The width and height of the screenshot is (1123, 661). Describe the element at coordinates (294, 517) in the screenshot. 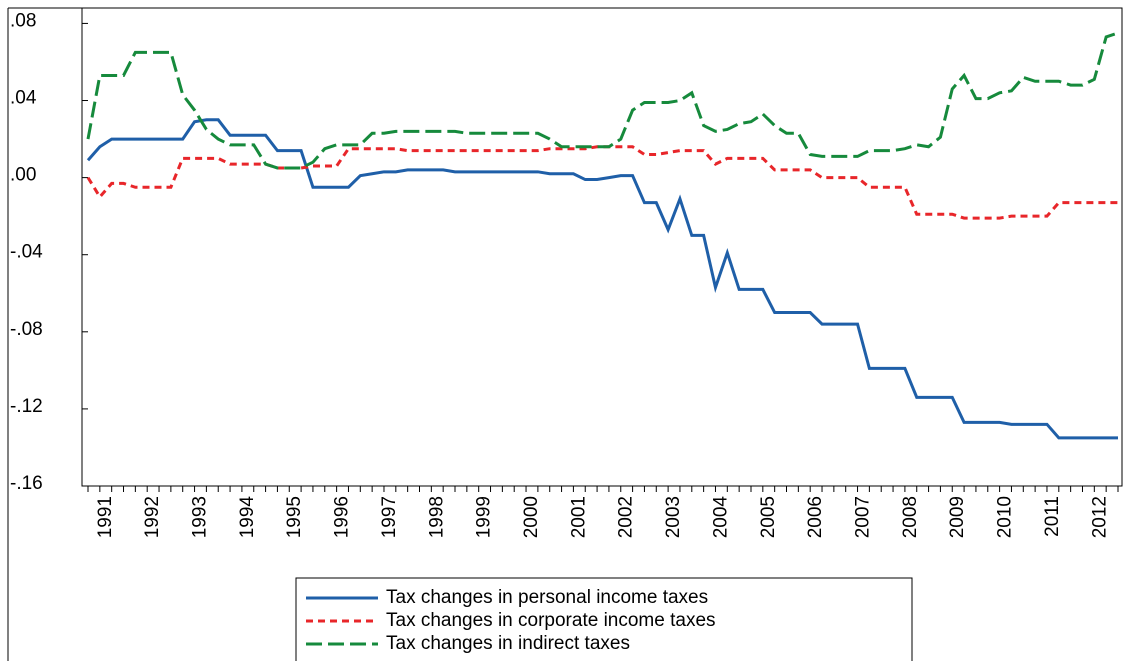

I see `x-tick-label: 1995` at that location.